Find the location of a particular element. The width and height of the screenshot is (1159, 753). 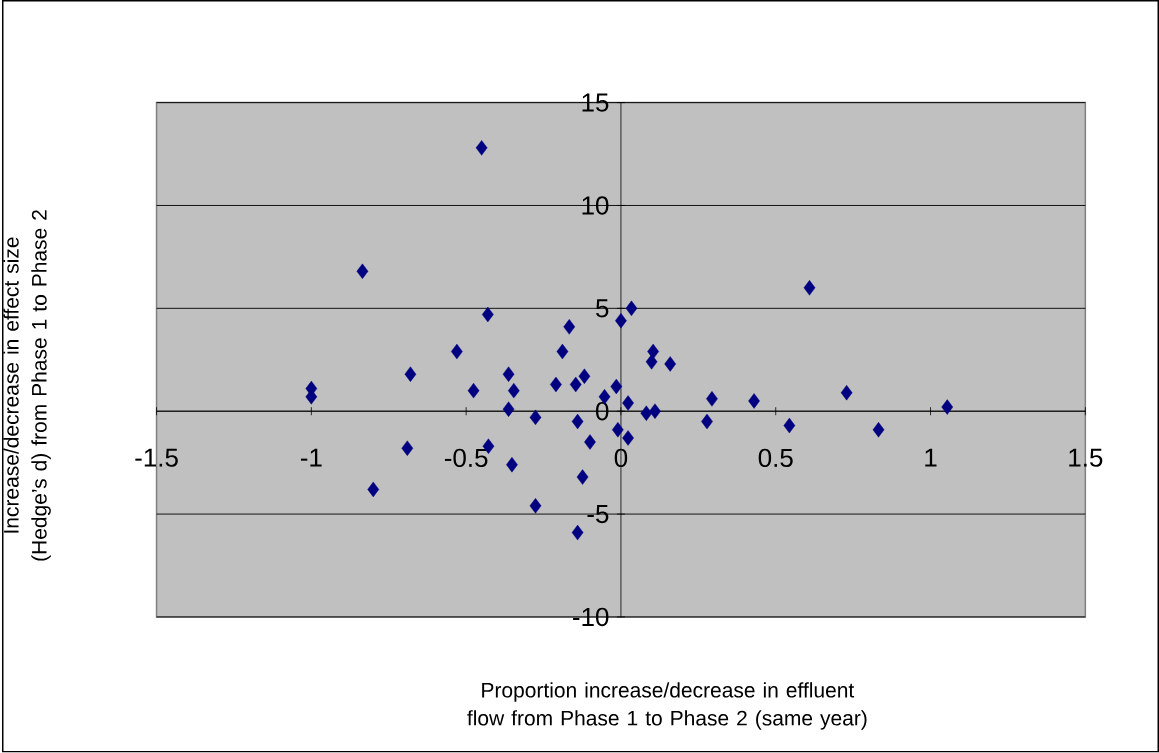

y-tick-label: -5 is located at coordinates (598, 514).